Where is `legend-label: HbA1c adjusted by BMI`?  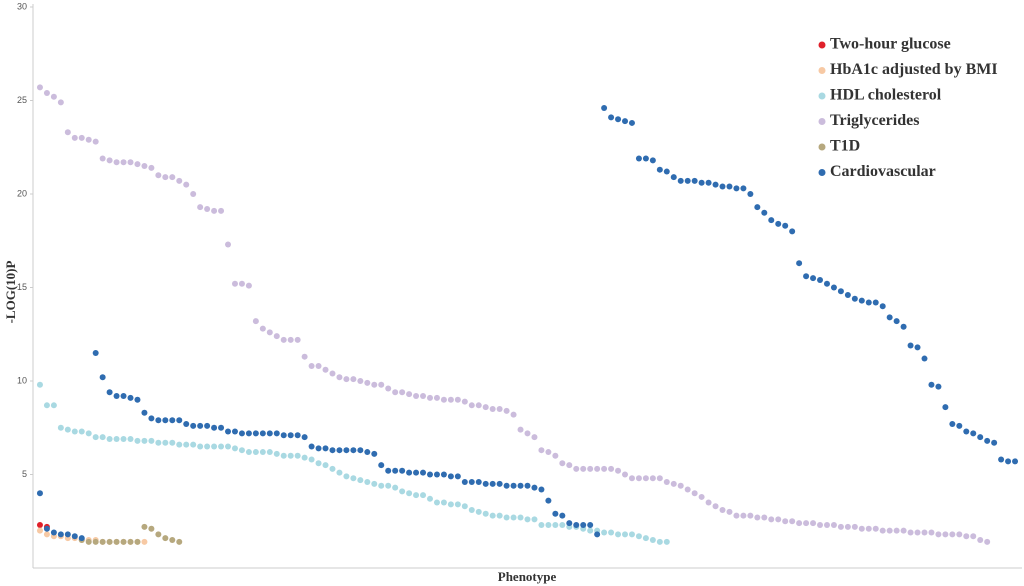
legend-label: HbA1c adjusted by BMI is located at coordinates (914, 69).